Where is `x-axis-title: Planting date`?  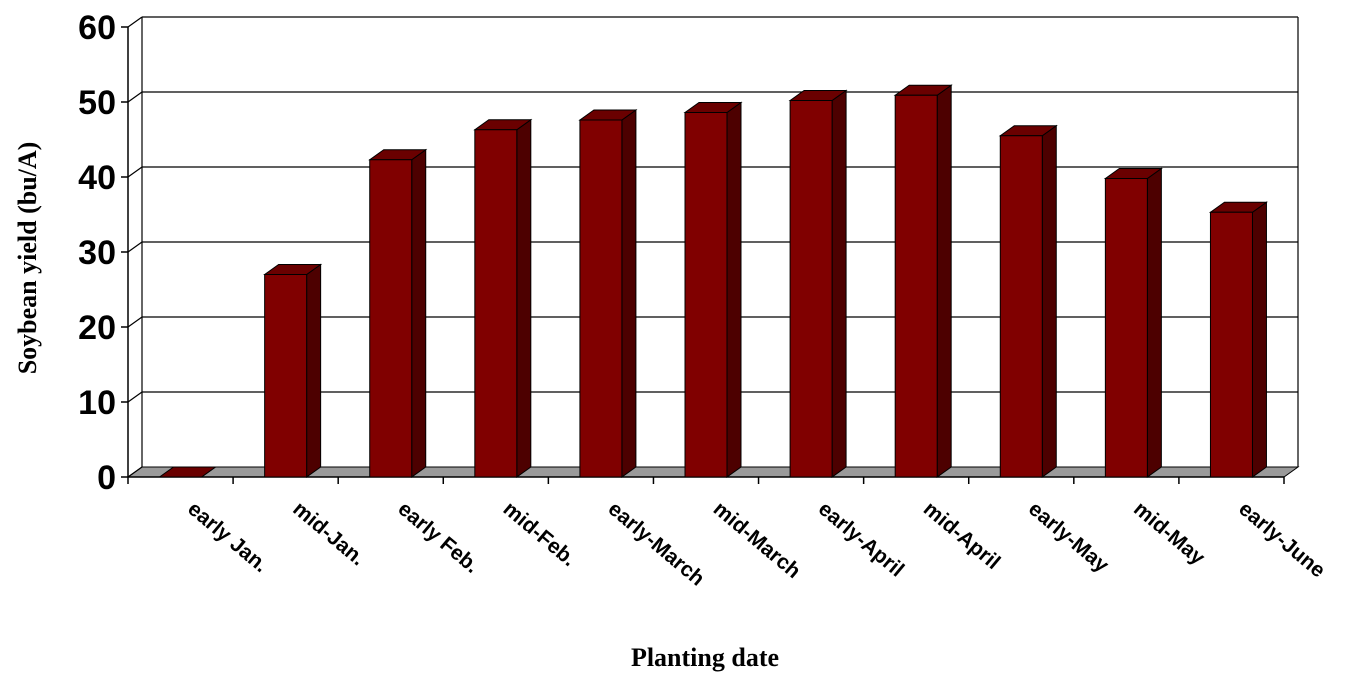 x-axis-title: Planting date is located at coordinates (705, 657).